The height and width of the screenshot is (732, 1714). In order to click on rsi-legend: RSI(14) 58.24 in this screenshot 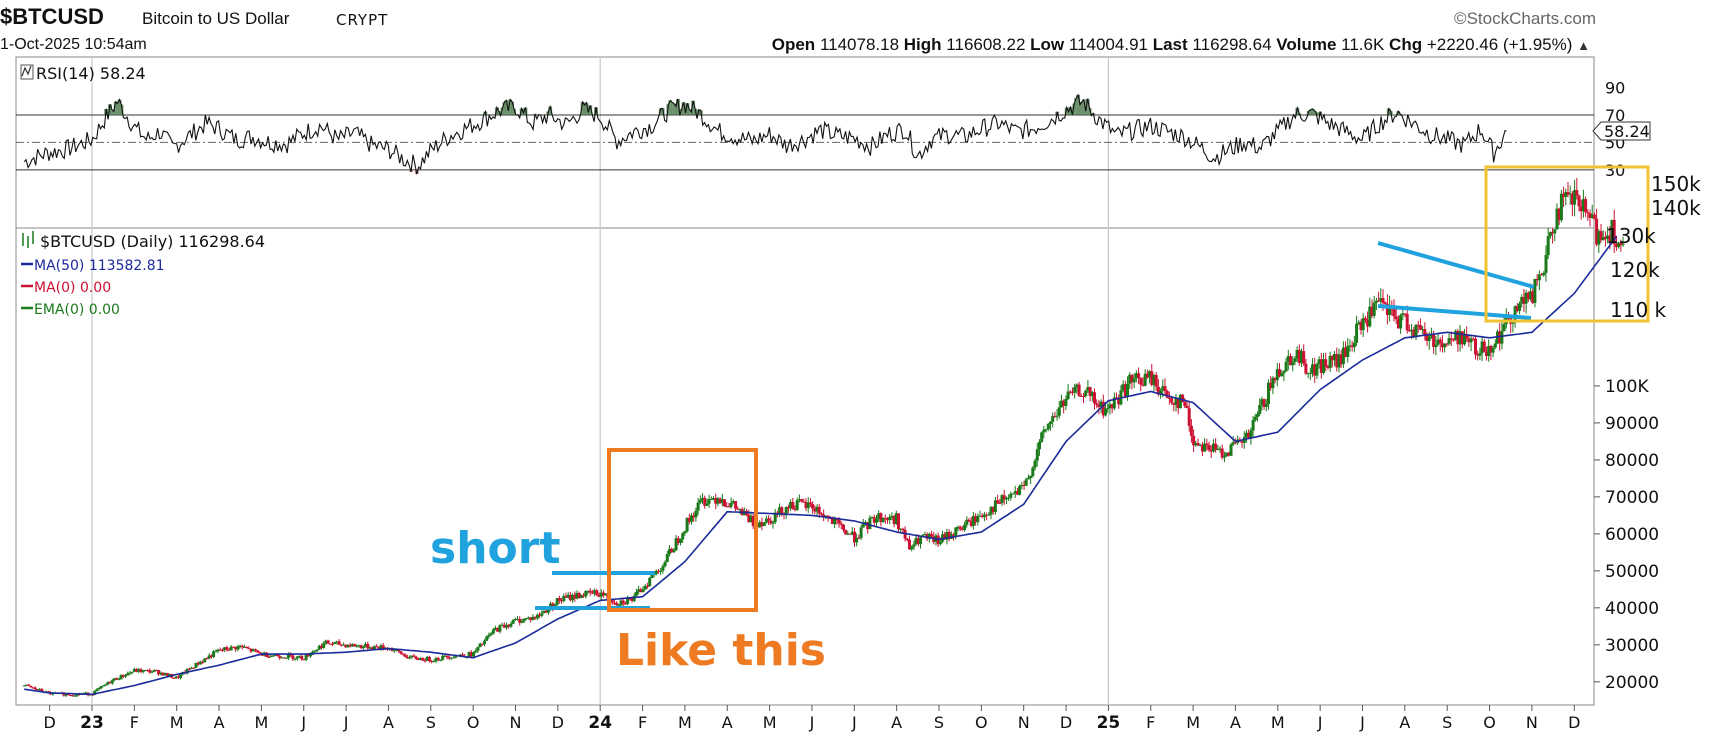, I will do `click(83, 73)`.